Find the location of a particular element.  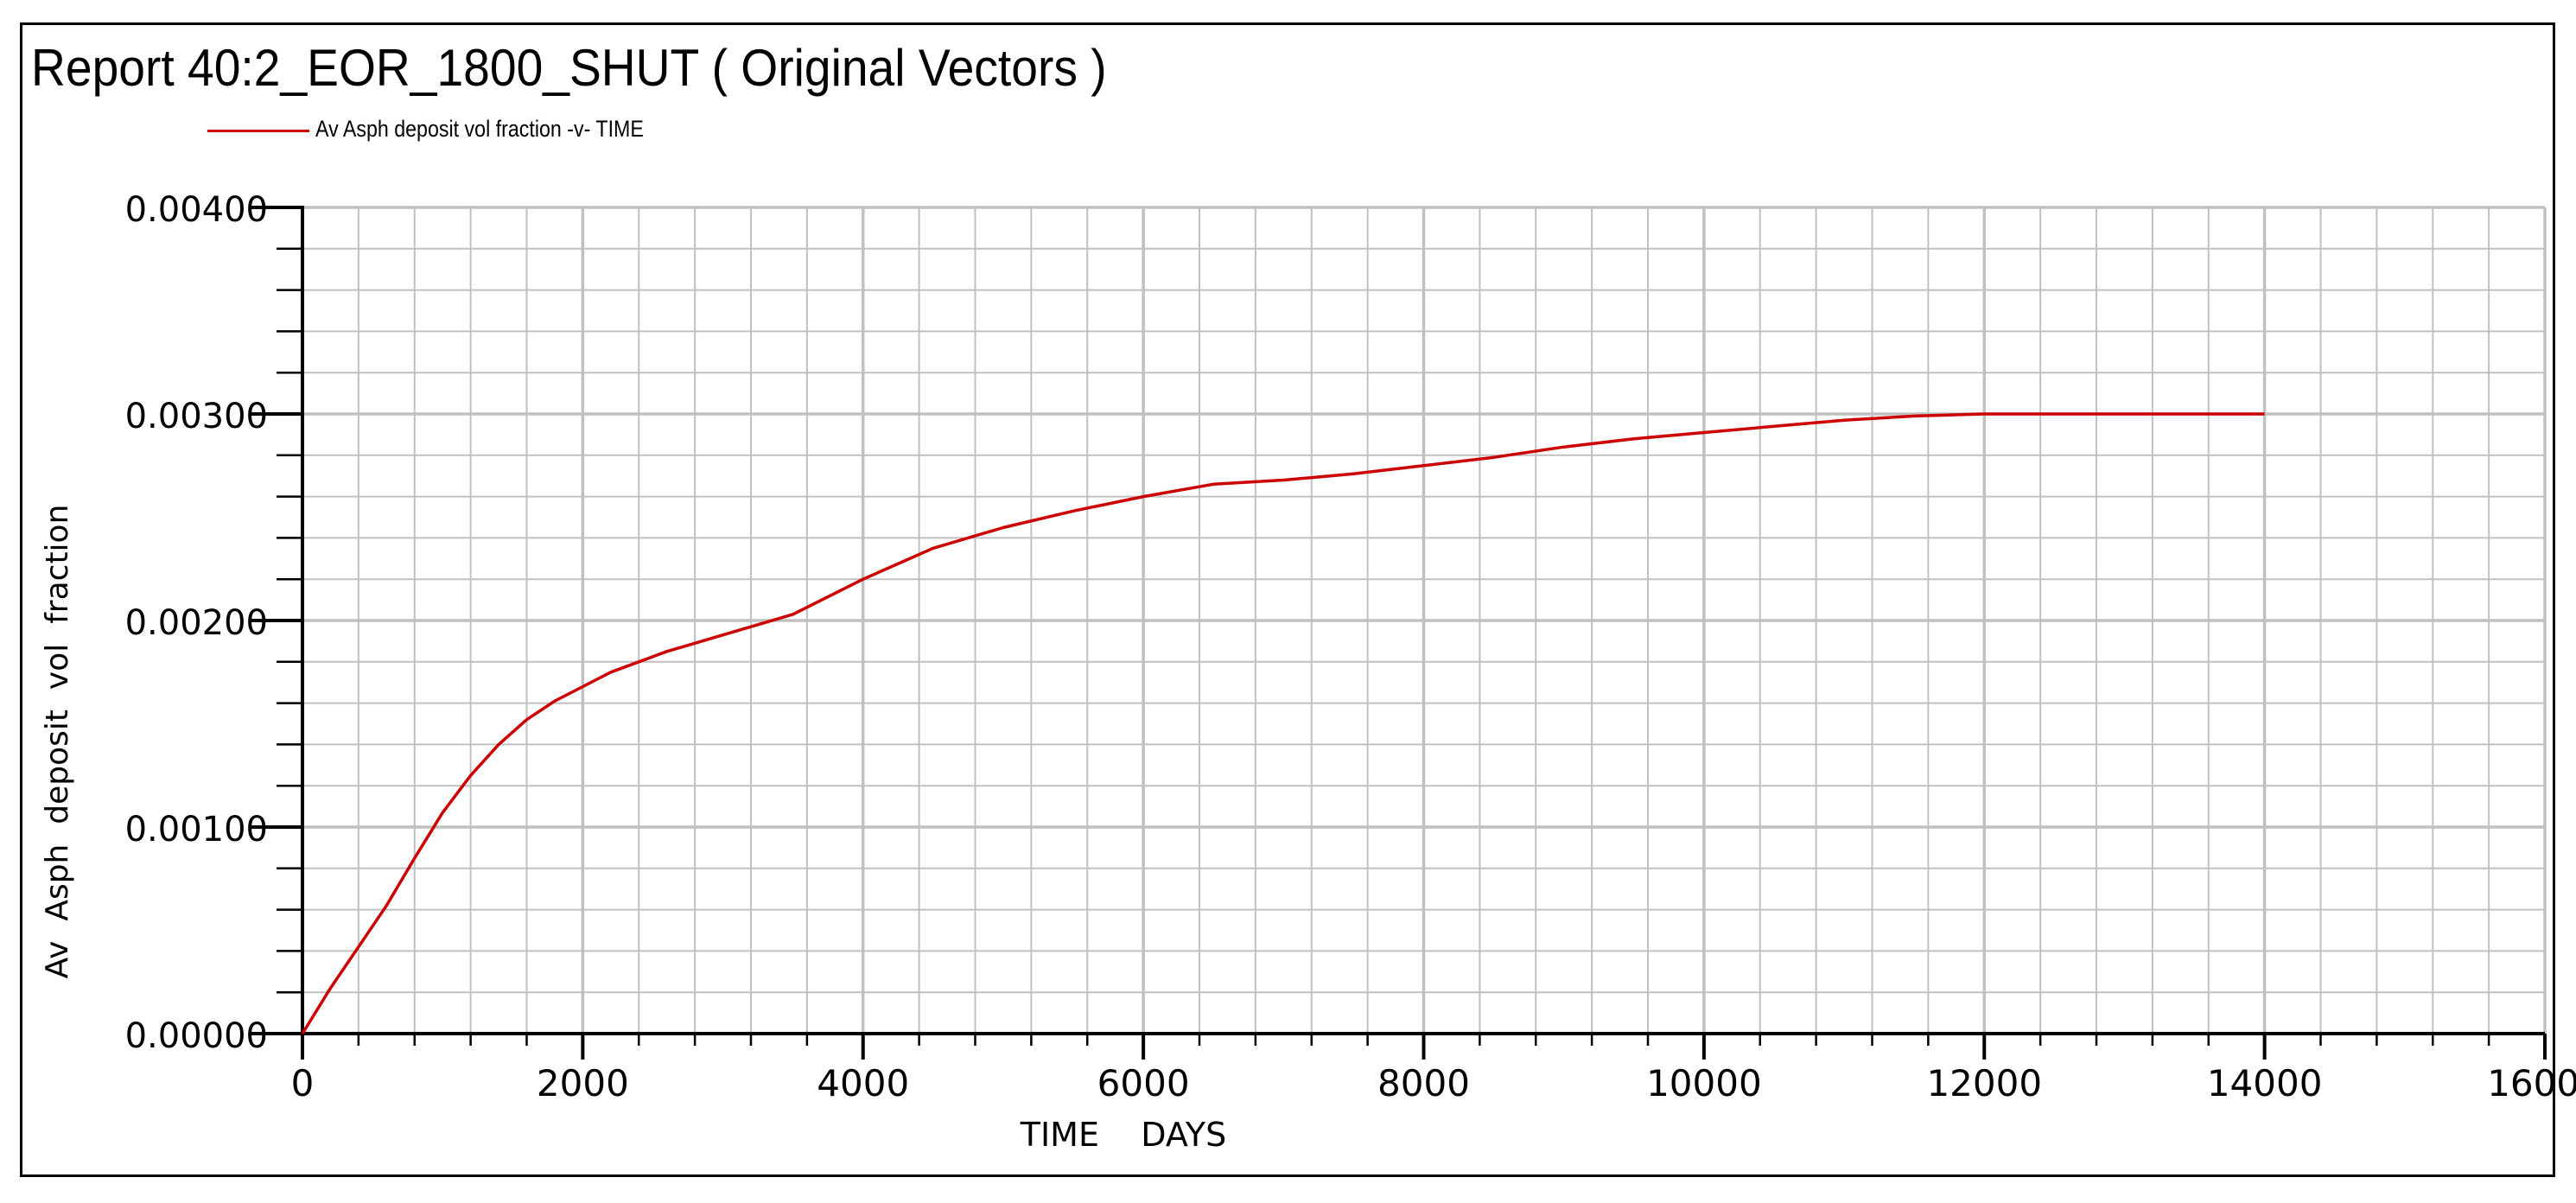

legend-line-swatch is located at coordinates (258, 131).